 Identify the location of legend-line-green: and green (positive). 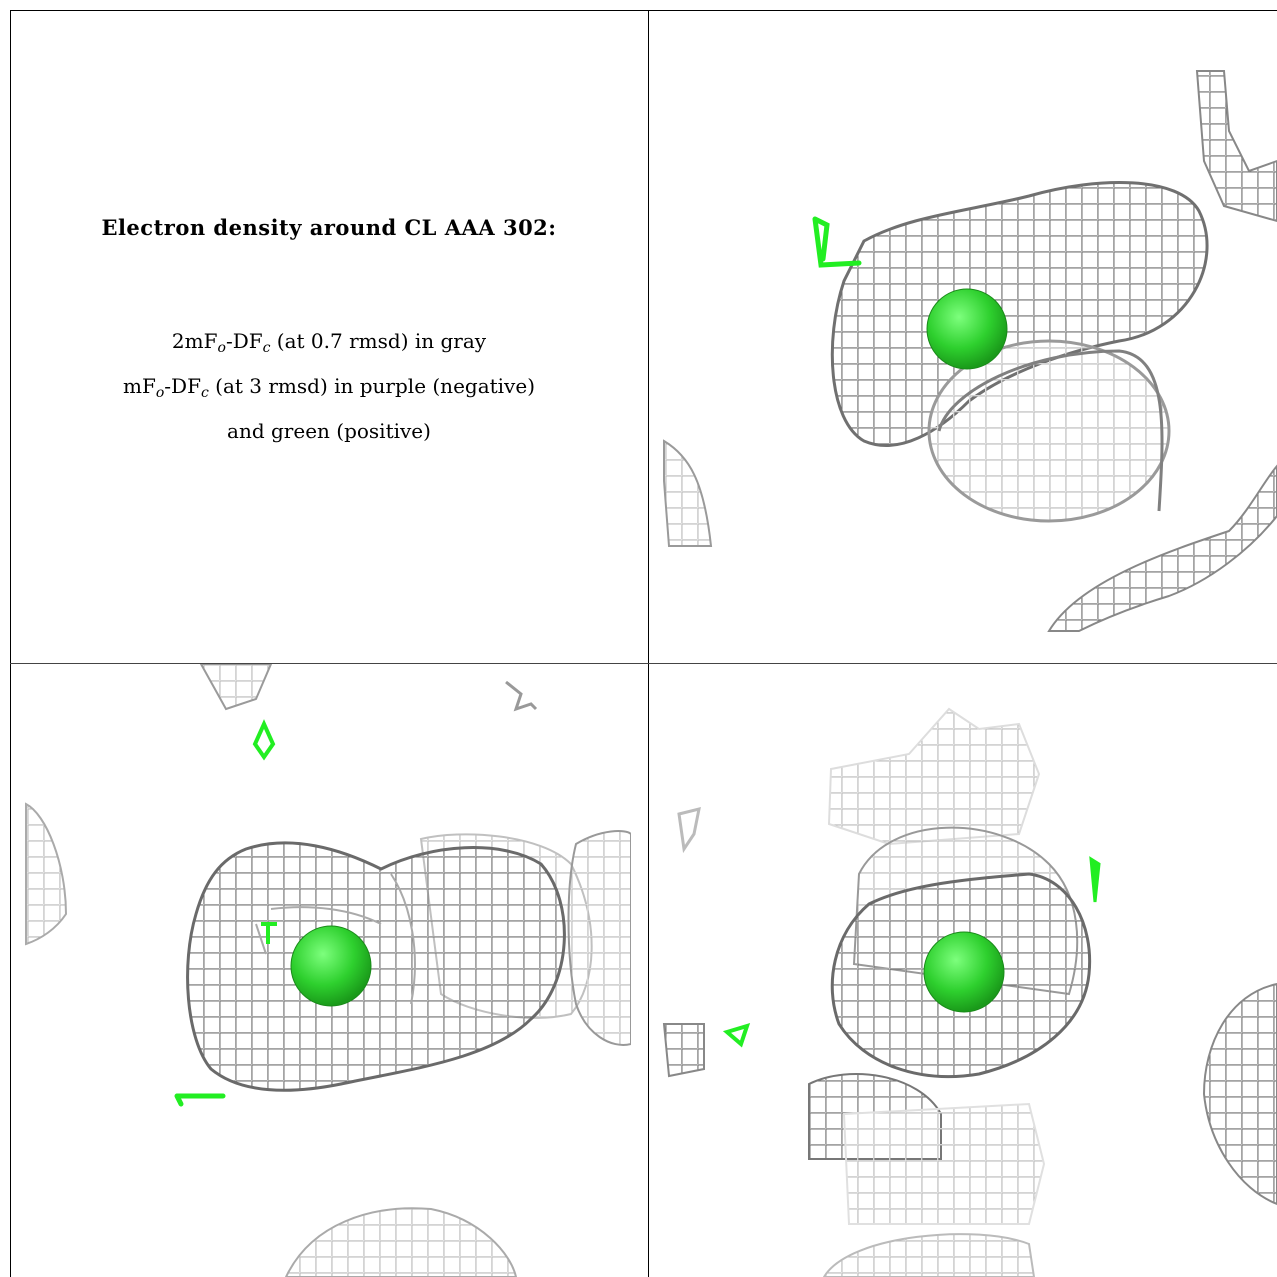
(329, 431).